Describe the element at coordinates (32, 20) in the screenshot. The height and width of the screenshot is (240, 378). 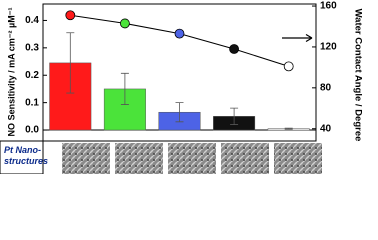
I see `y-tick-label: 0.4` at that location.